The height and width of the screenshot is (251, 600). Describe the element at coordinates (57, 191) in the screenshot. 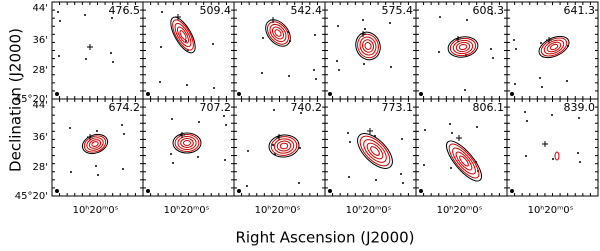

I see `beam` at that location.